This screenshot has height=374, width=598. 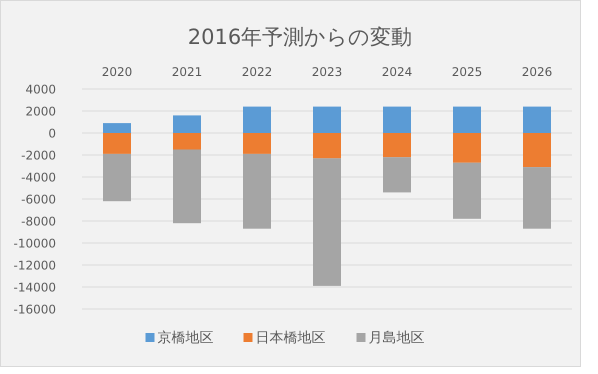 What do you see at coordinates (40, 89) in the screenshot?
I see `y-tick-label: 4000` at bounding box center [40, 89].